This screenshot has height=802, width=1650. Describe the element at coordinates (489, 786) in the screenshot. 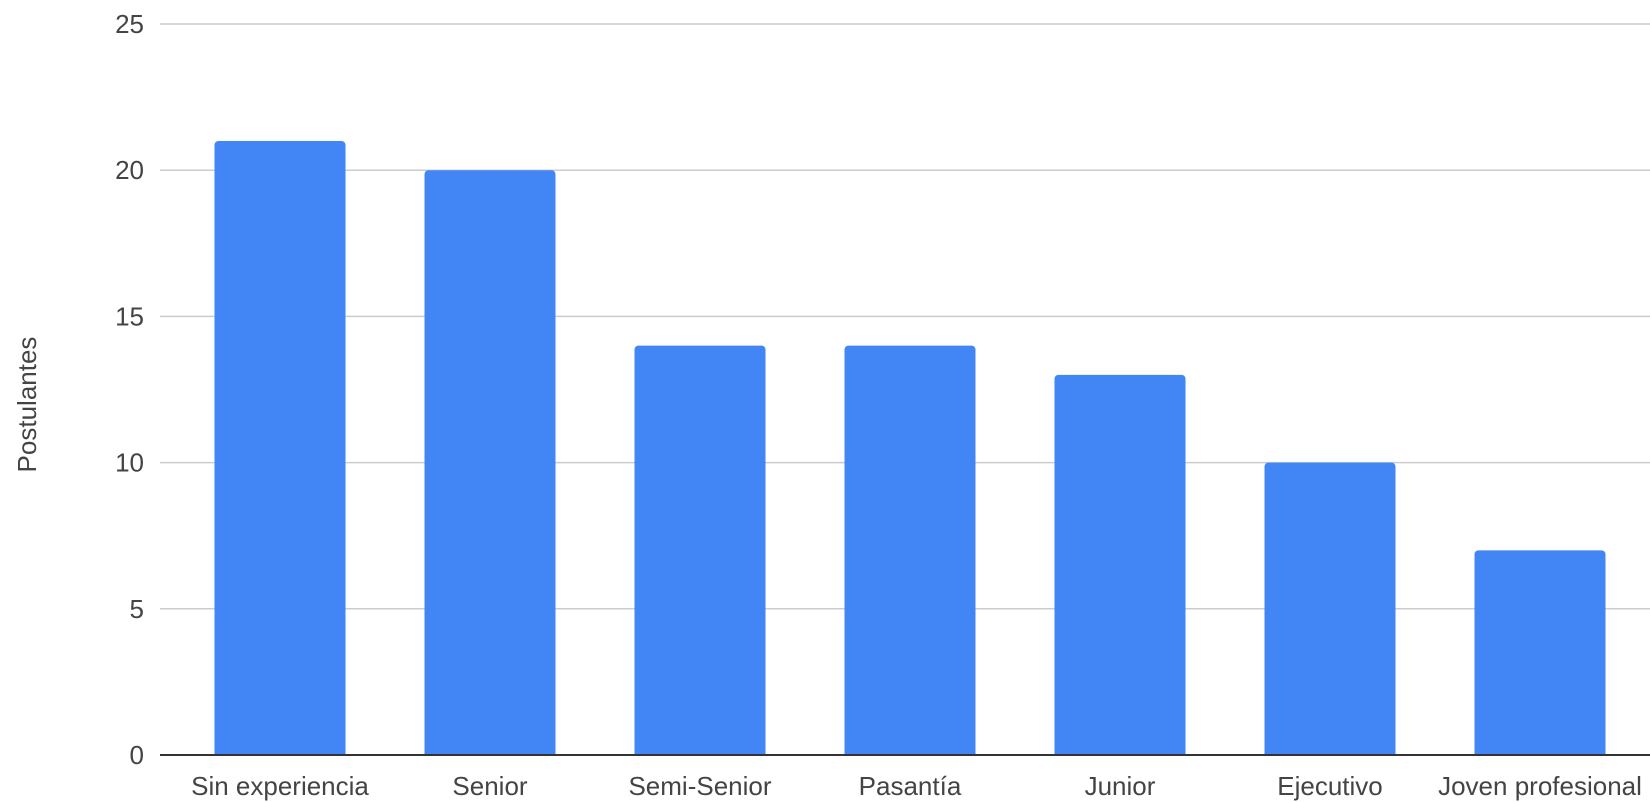

I see `x-tick-label: Senior` at that location.